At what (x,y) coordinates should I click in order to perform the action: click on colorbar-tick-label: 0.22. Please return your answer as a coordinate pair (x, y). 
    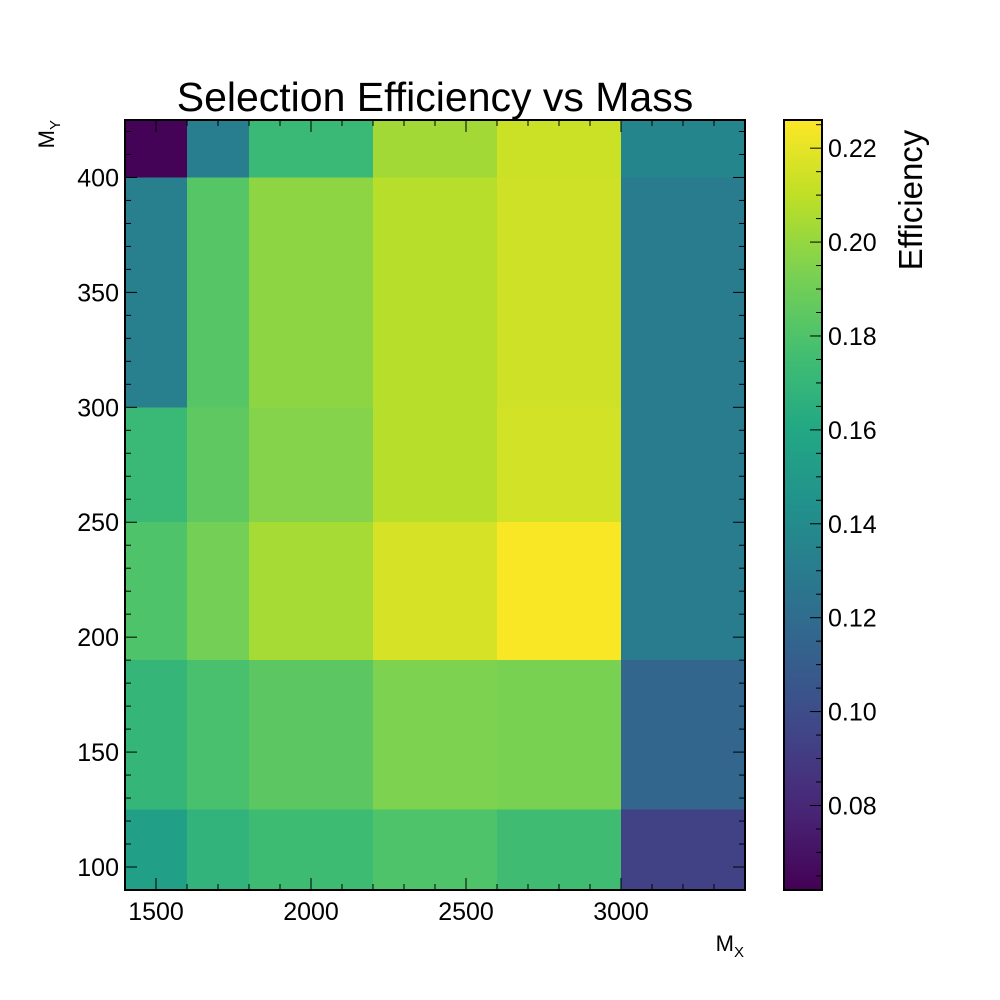
    Looking at the image, I should click on (852, 149).